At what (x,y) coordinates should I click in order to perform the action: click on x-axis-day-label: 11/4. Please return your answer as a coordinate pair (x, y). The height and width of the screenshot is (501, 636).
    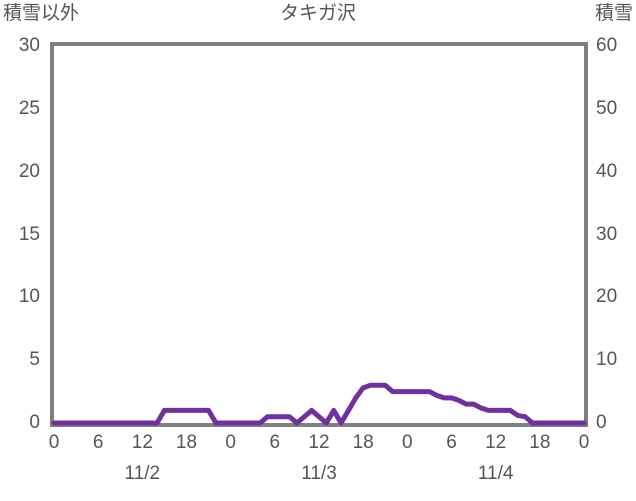
    Looking at the image, I should click on (495, 473).